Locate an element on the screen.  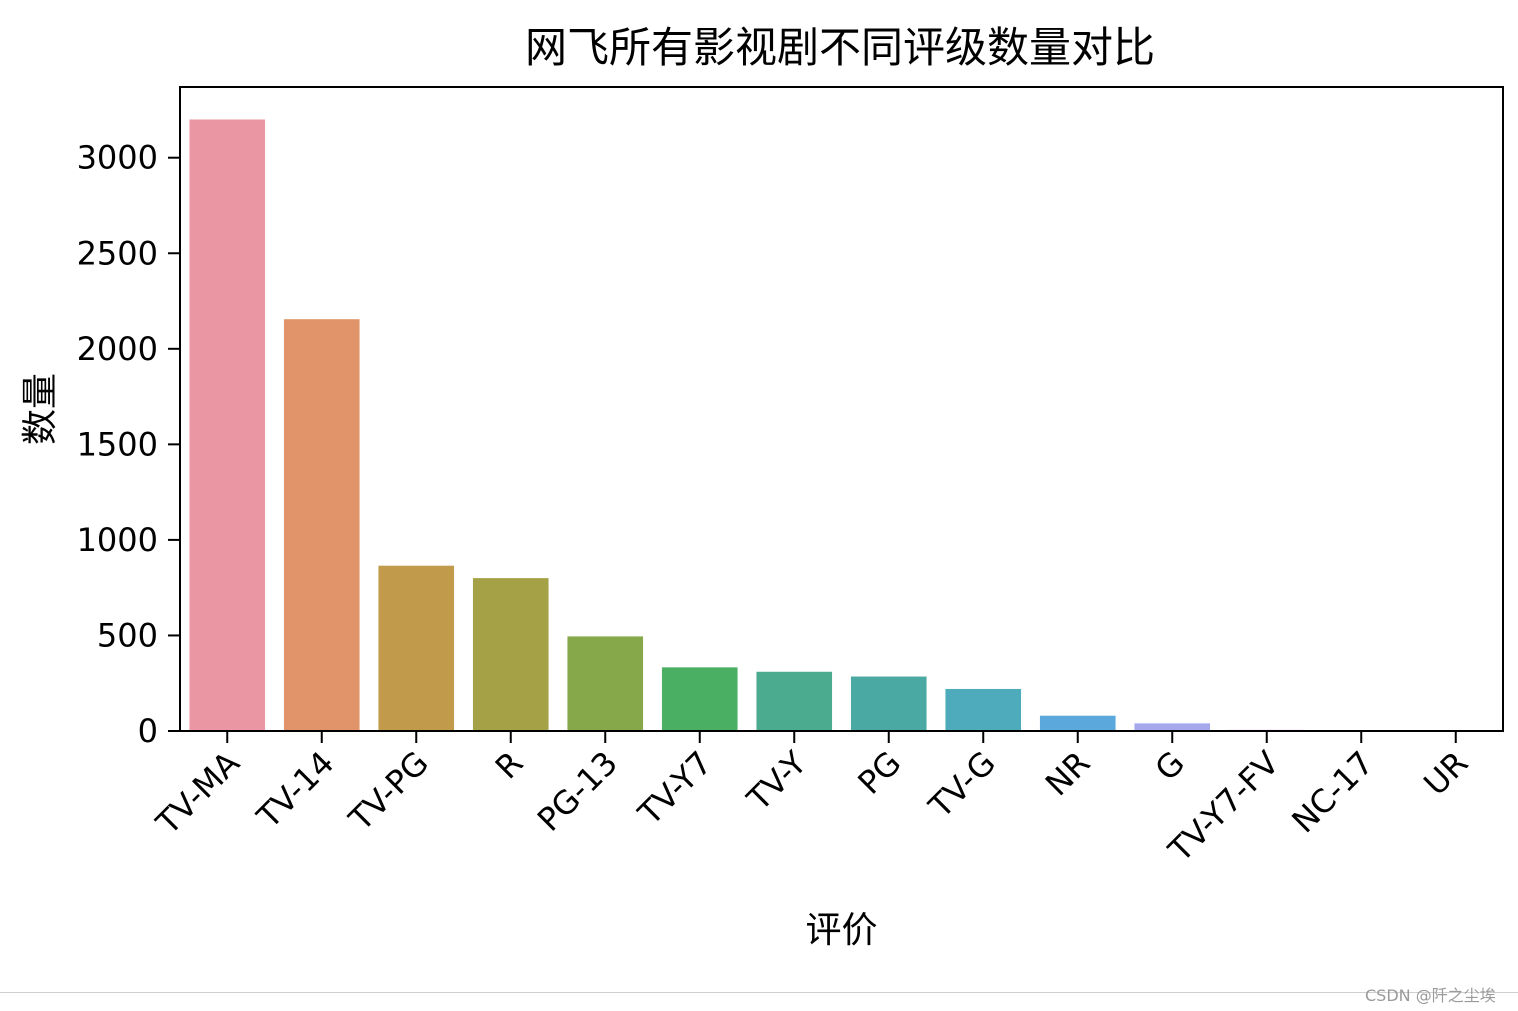
x-axis-label: 评价 is located at coordinates (841, 930).